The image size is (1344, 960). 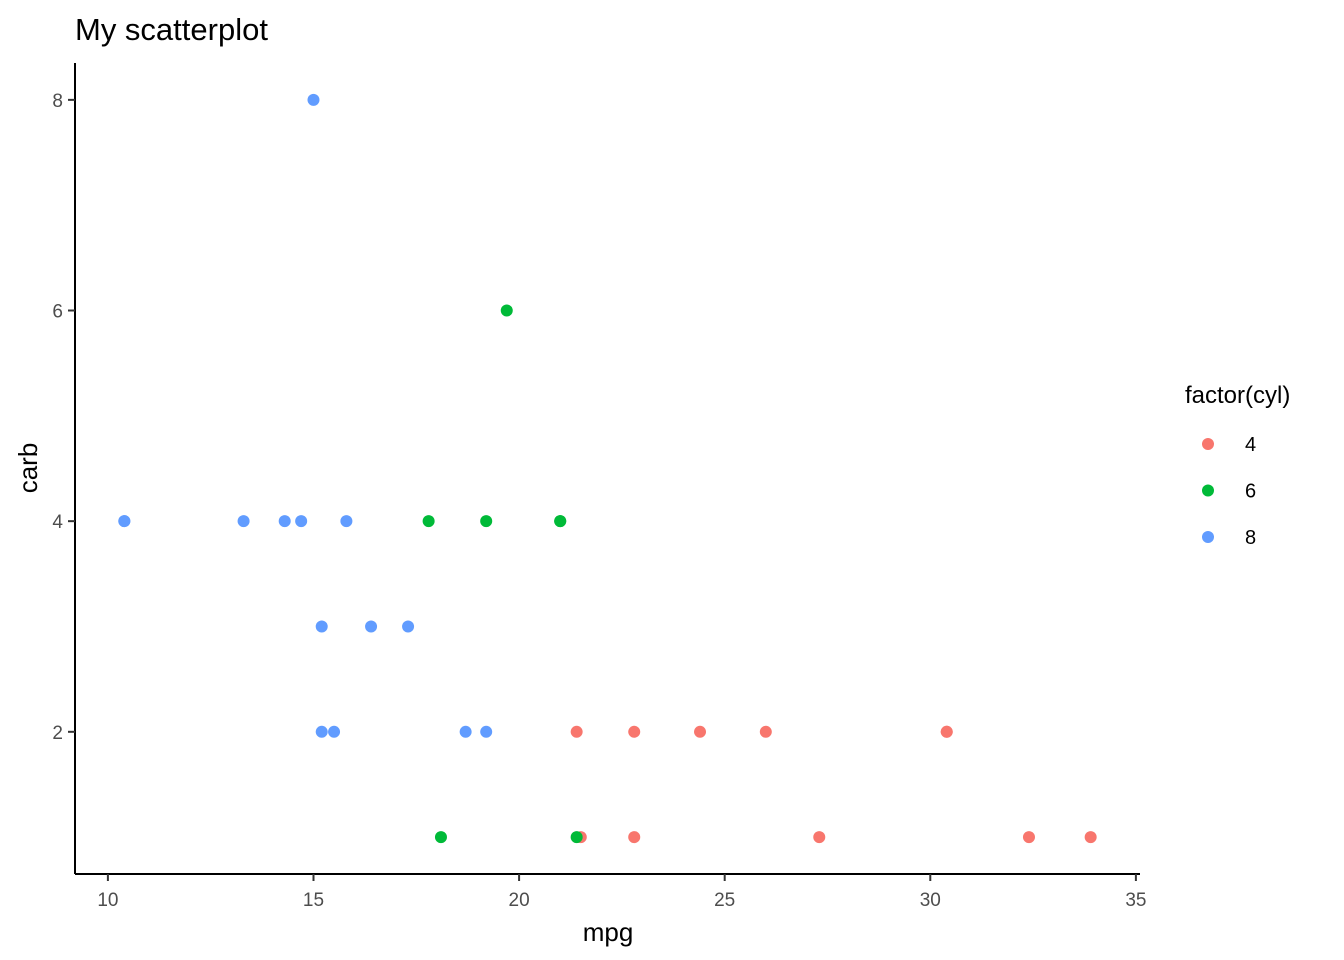 I want to click on x-axis-ticks: 10 15 20 25 30 35, so click(x=621, y=892).